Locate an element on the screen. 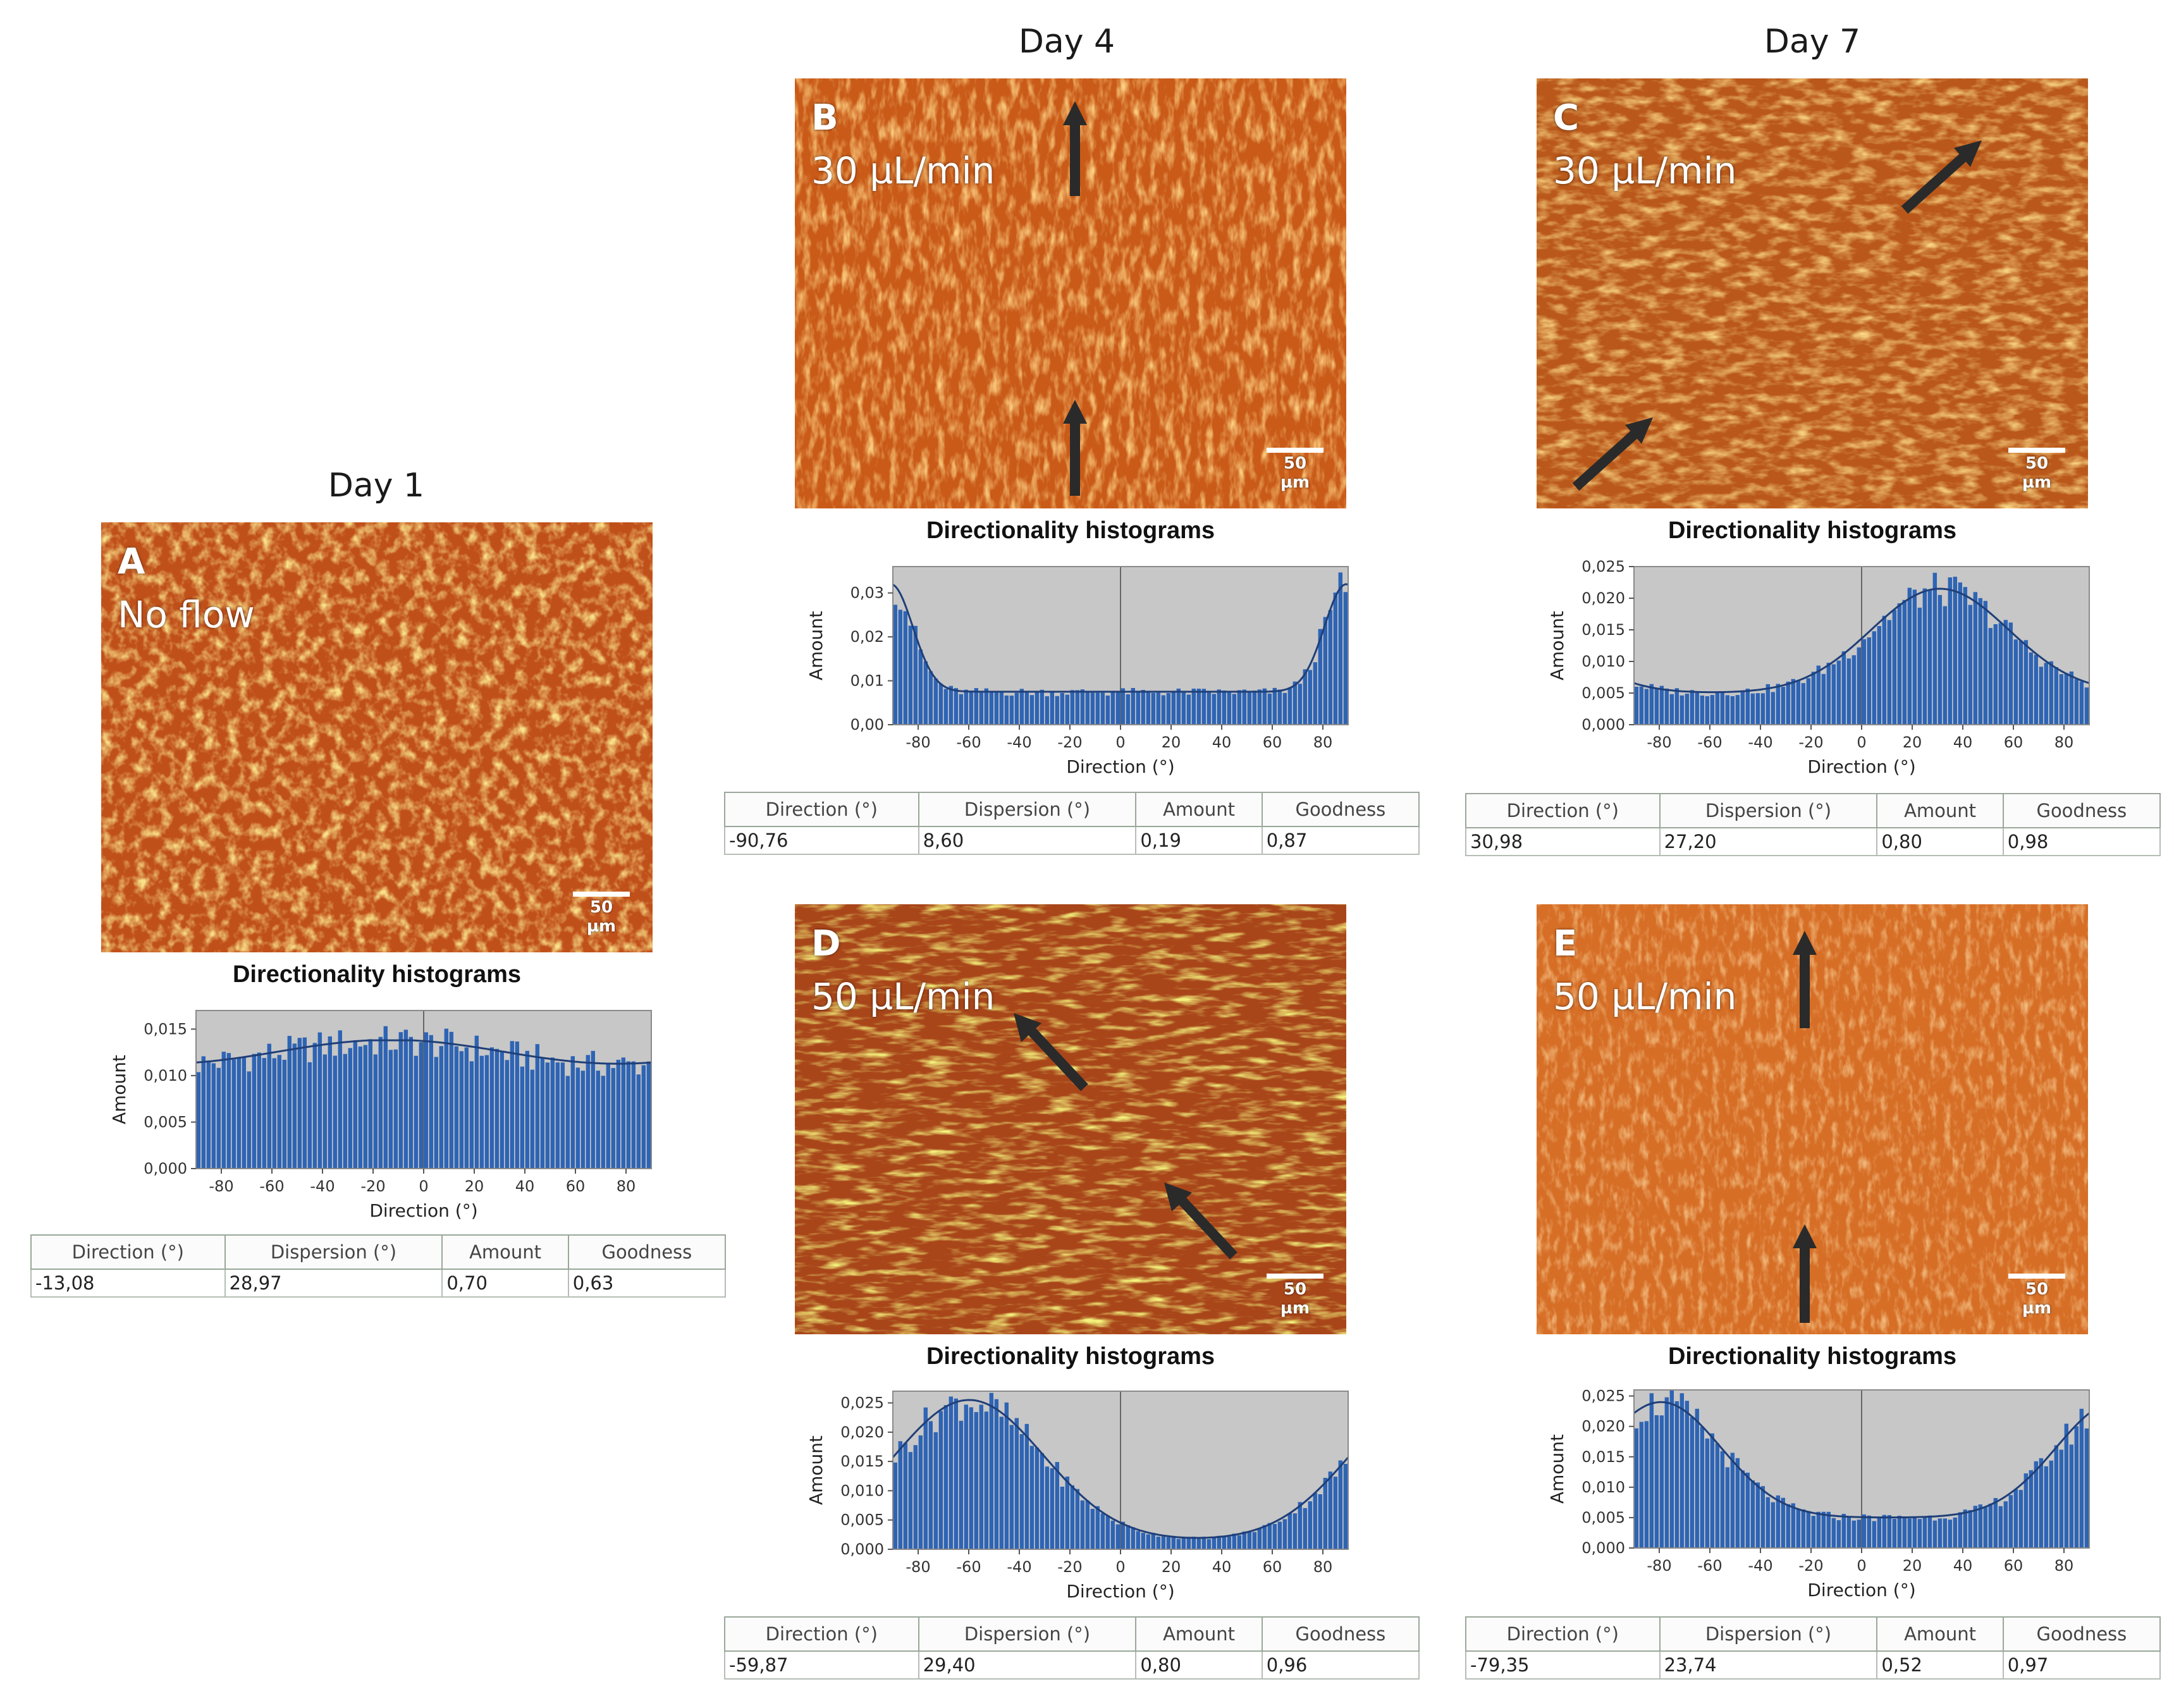  stats-header-amount: Amount is located at coordinates (1199, 809).